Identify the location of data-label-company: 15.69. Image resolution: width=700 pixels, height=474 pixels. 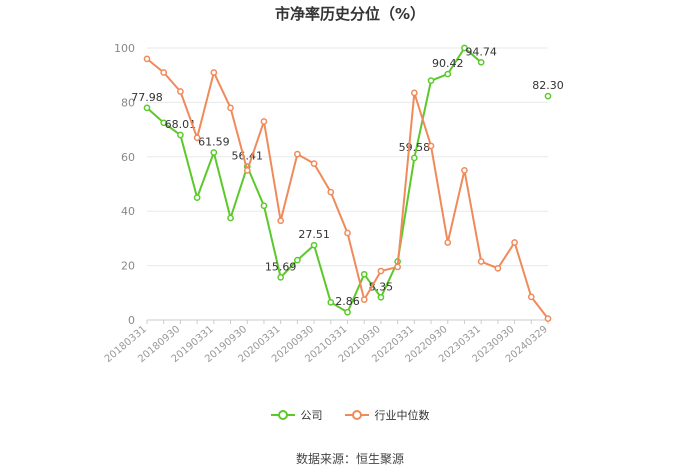
(281, 266).